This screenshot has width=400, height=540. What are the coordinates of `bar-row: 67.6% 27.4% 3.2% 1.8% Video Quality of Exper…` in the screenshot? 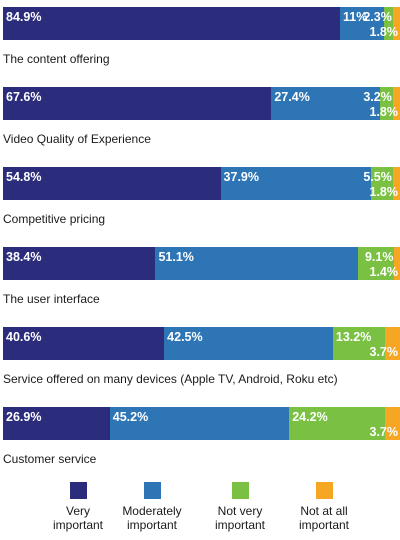 It's located at (200, 122).